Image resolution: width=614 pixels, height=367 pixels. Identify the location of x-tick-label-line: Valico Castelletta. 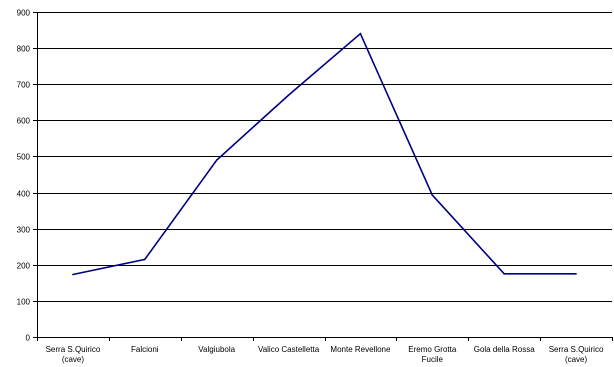
(289, 349).